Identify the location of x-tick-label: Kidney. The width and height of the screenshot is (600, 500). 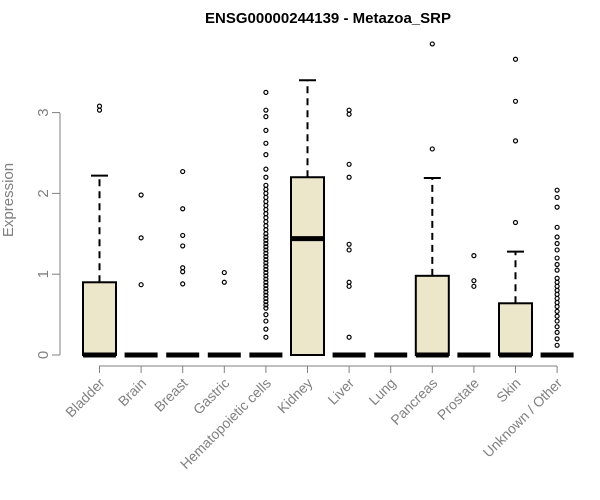
(295, 396).